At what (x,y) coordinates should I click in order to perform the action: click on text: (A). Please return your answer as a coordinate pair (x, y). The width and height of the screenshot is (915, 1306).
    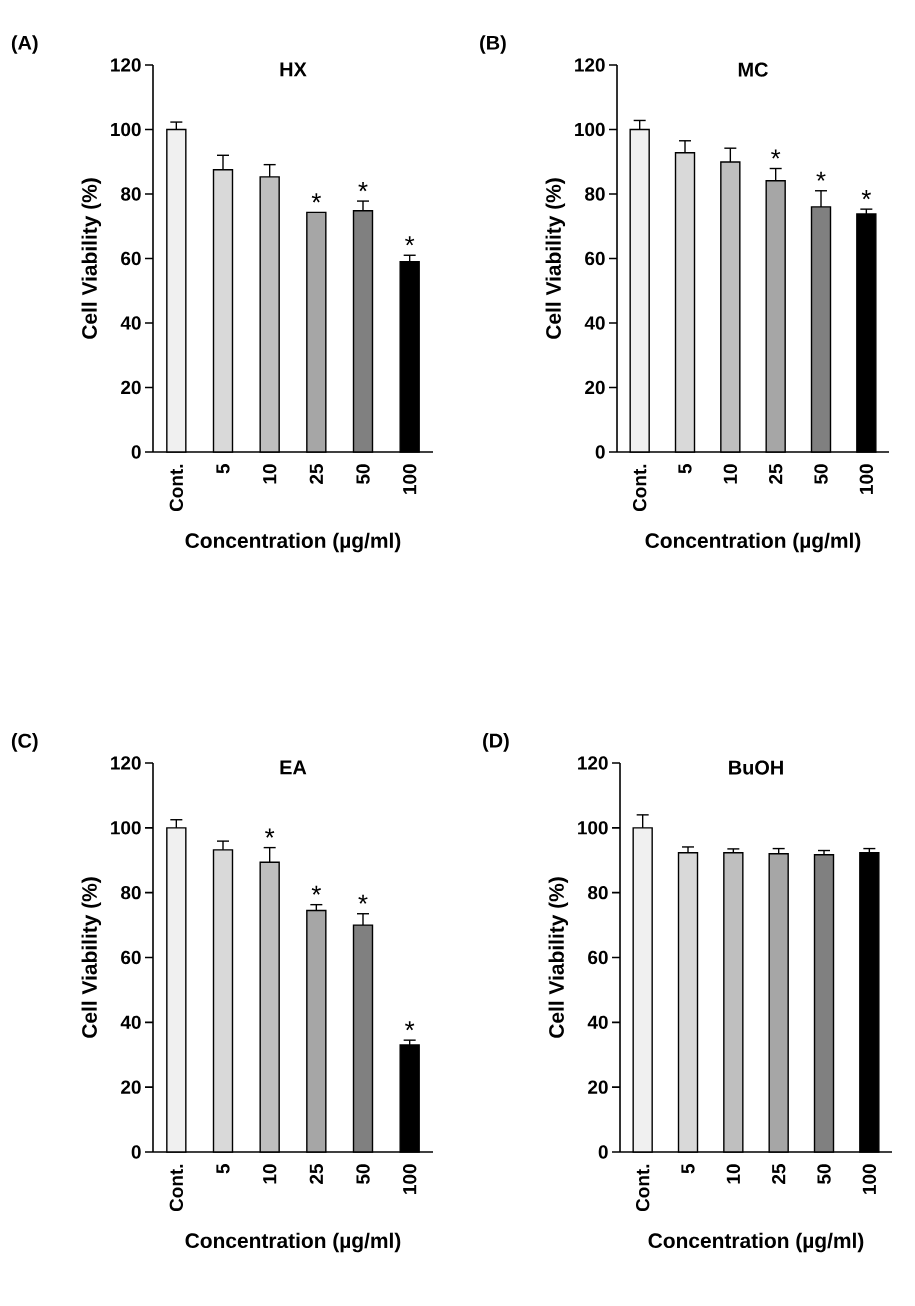
    Looking at the image, I should click on (24, 44).